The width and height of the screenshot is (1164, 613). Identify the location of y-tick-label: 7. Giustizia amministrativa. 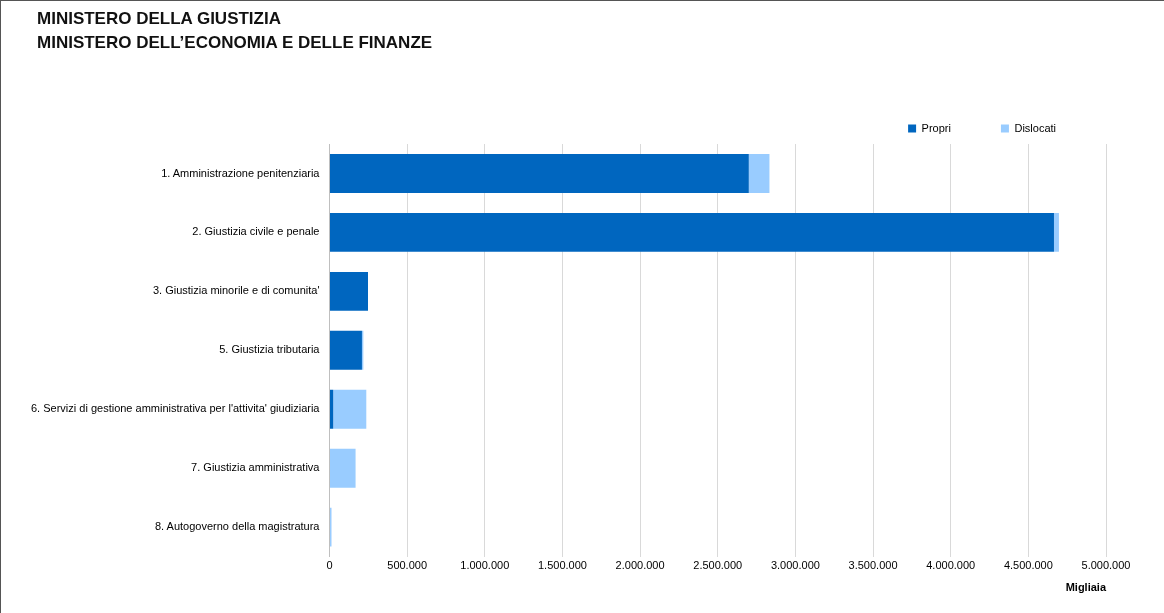
(256, 467).